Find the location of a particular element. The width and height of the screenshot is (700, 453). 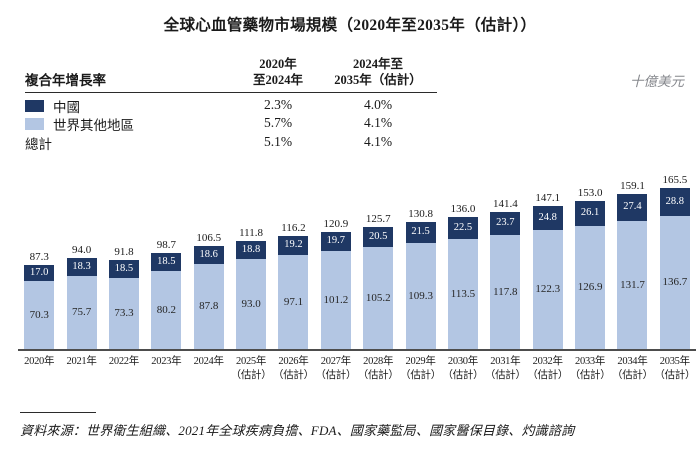

bar-segment-china: 19.2 is located at coordinates (293, 245).